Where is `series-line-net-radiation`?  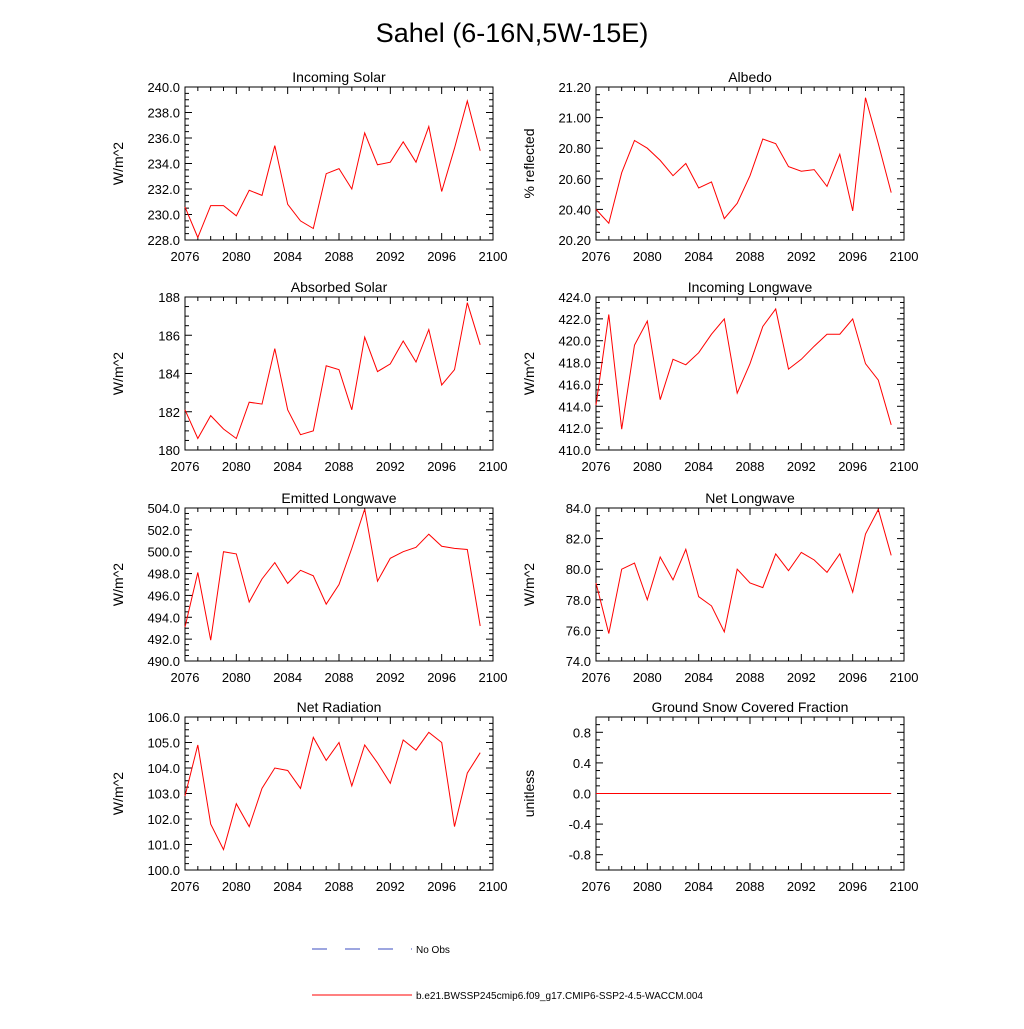 series-line-net-radiation is located at coordinates (332, 791).